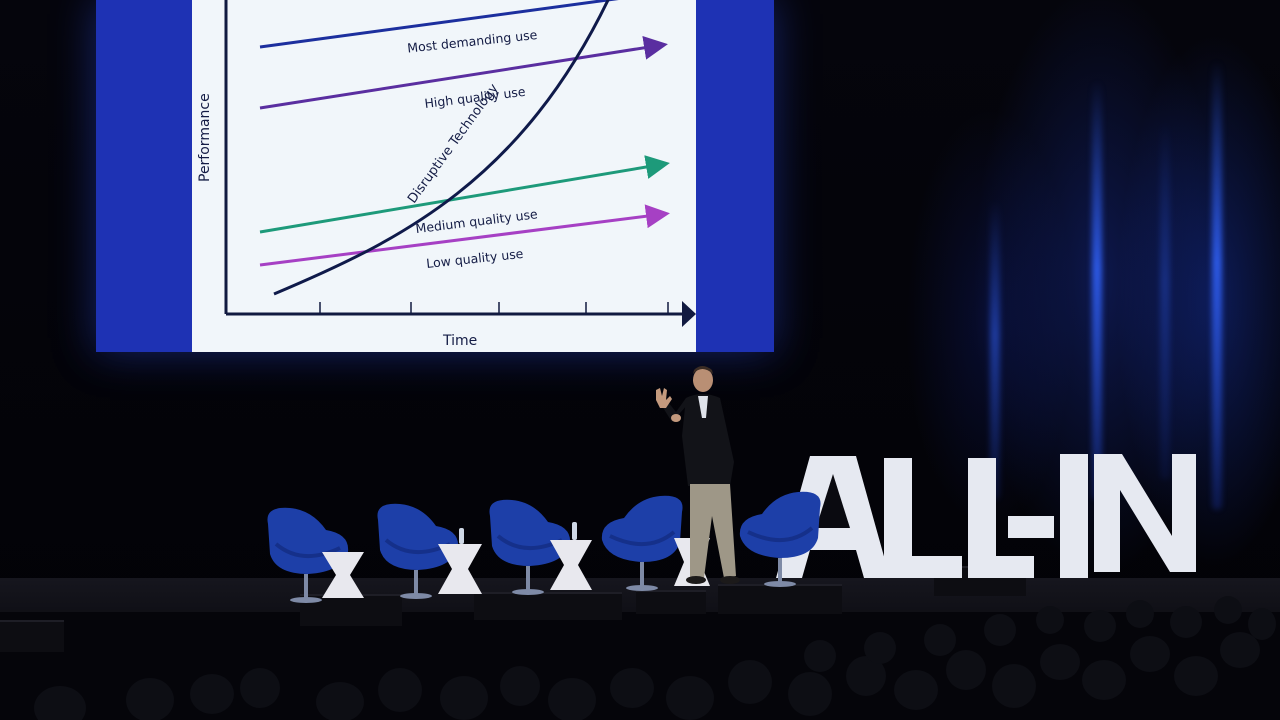  What do you see at coordinates (689, 314) in the screenshot?
I see `x-axis-arrow-icon` at bounding box center [689, 314].